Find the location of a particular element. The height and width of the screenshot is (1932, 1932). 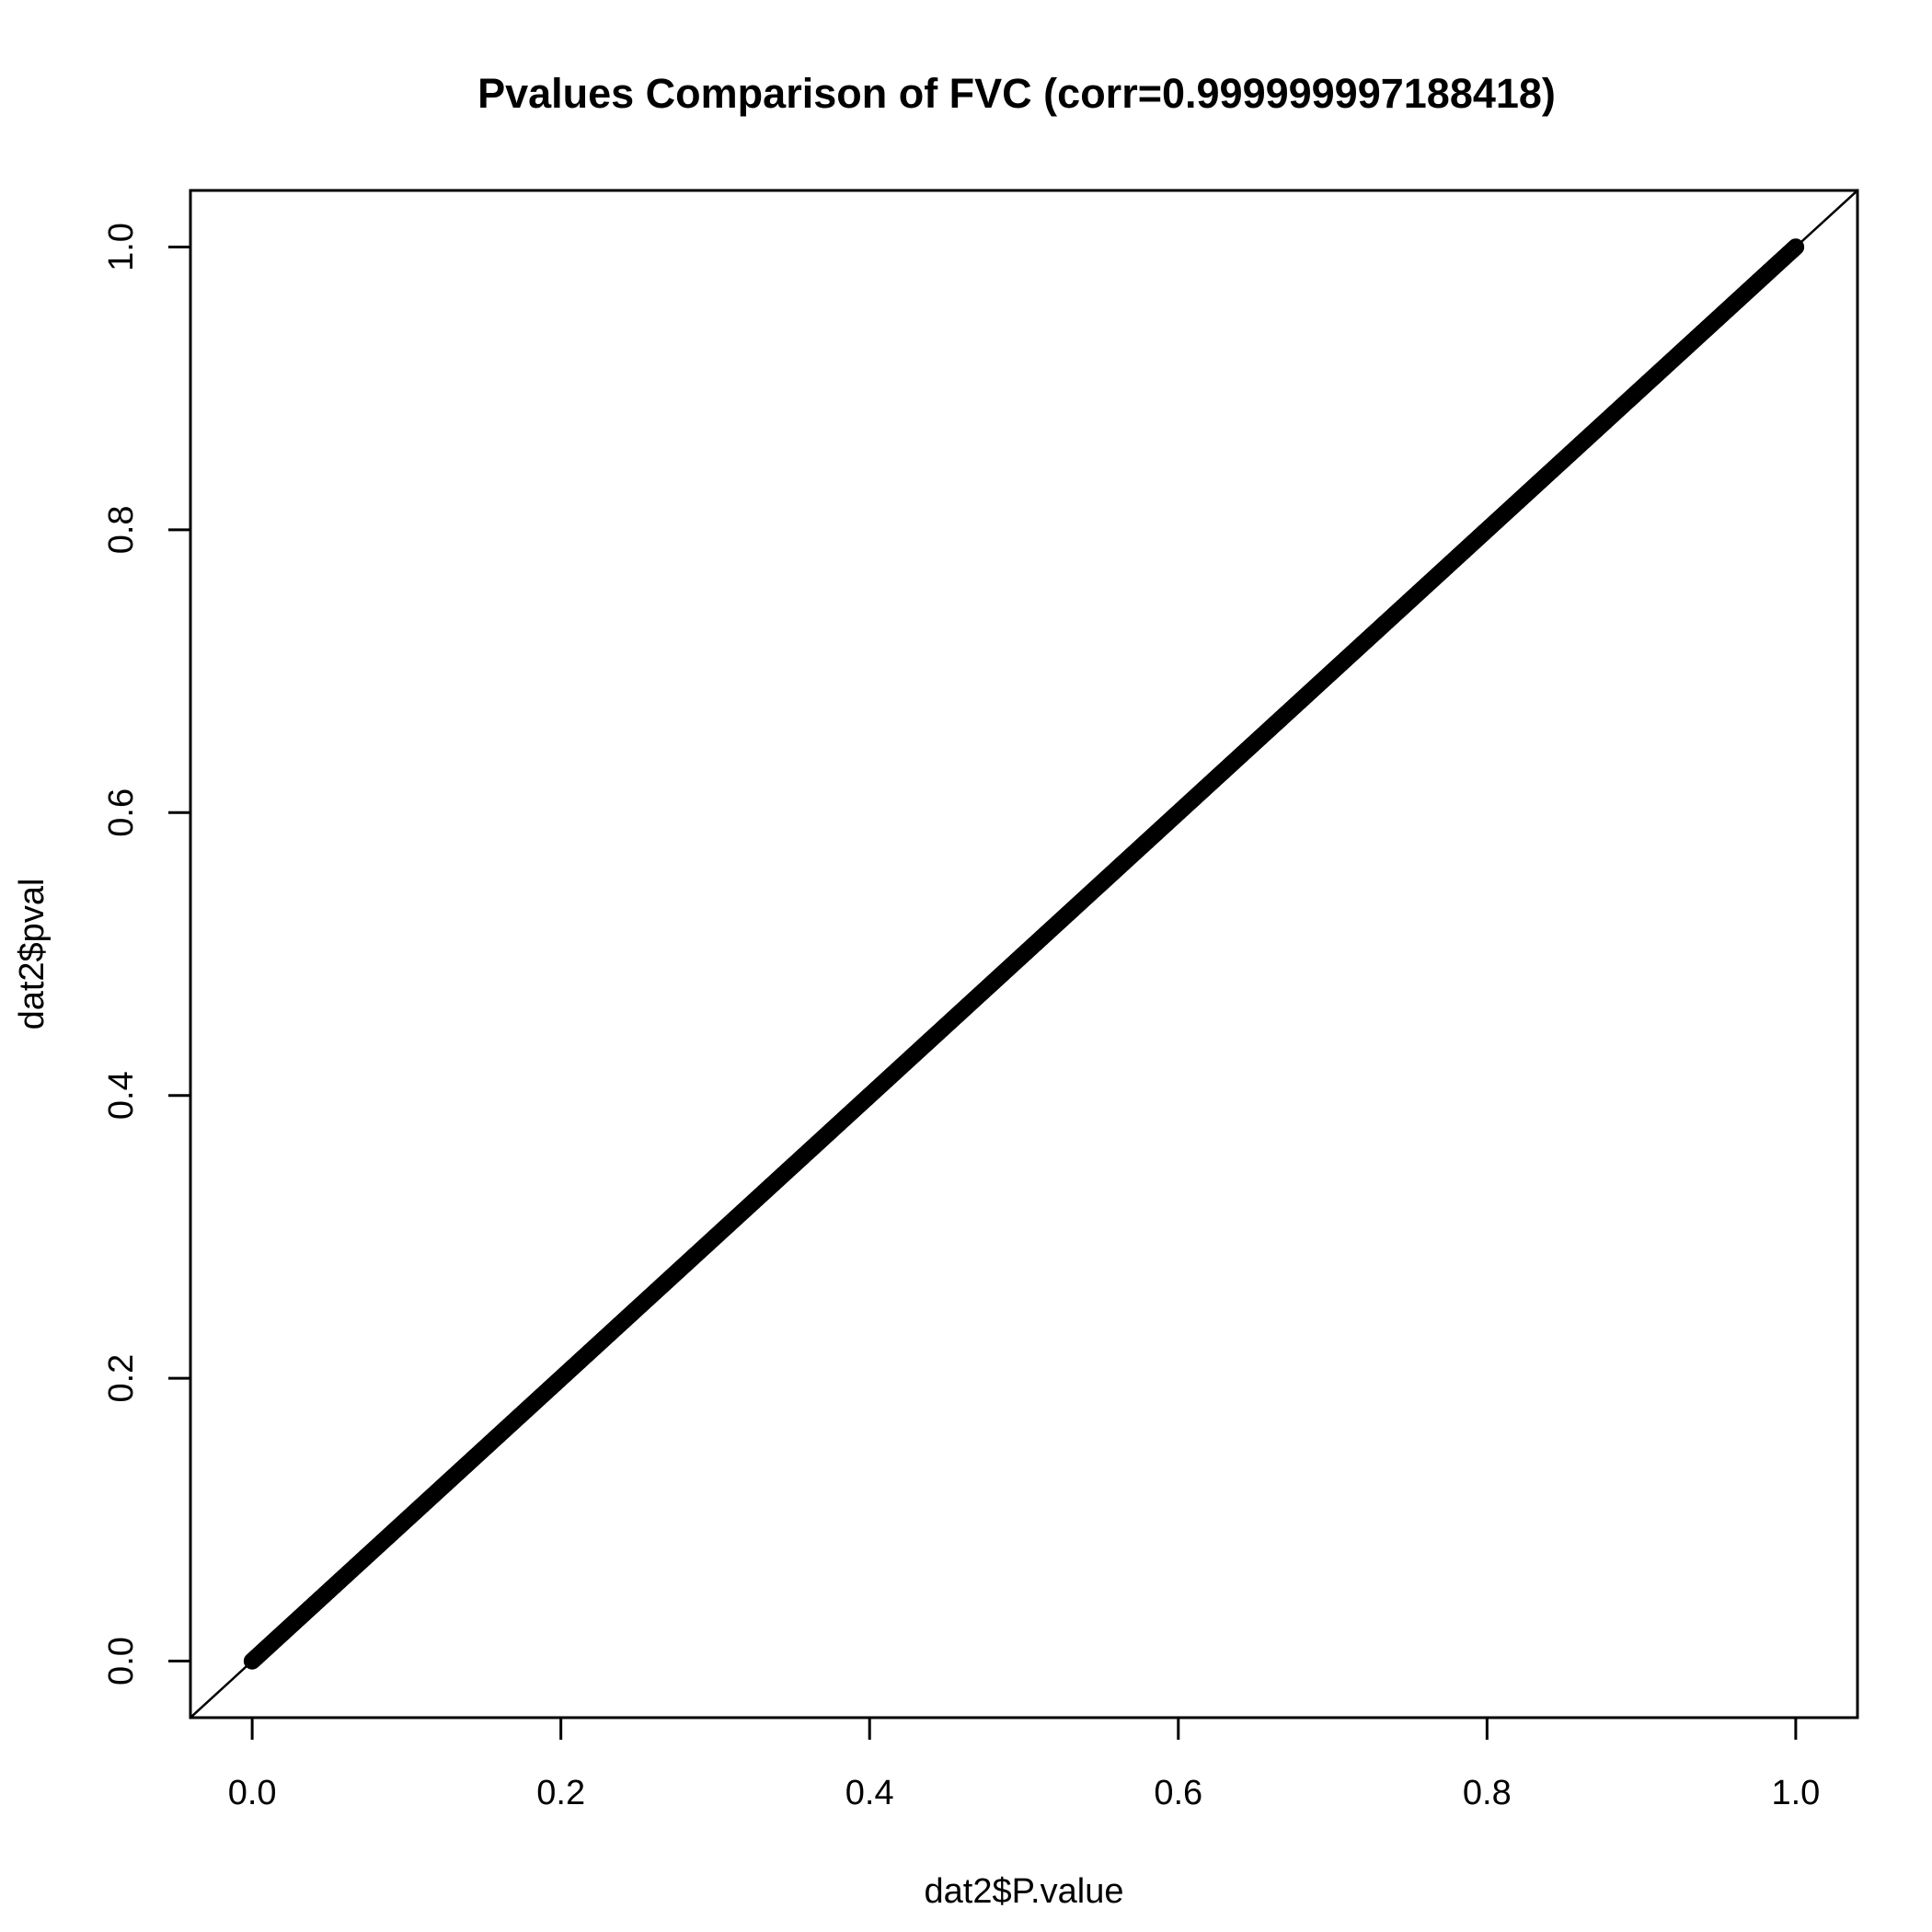

y-tick-label: 0.8 is located at coordinates (121, 529).